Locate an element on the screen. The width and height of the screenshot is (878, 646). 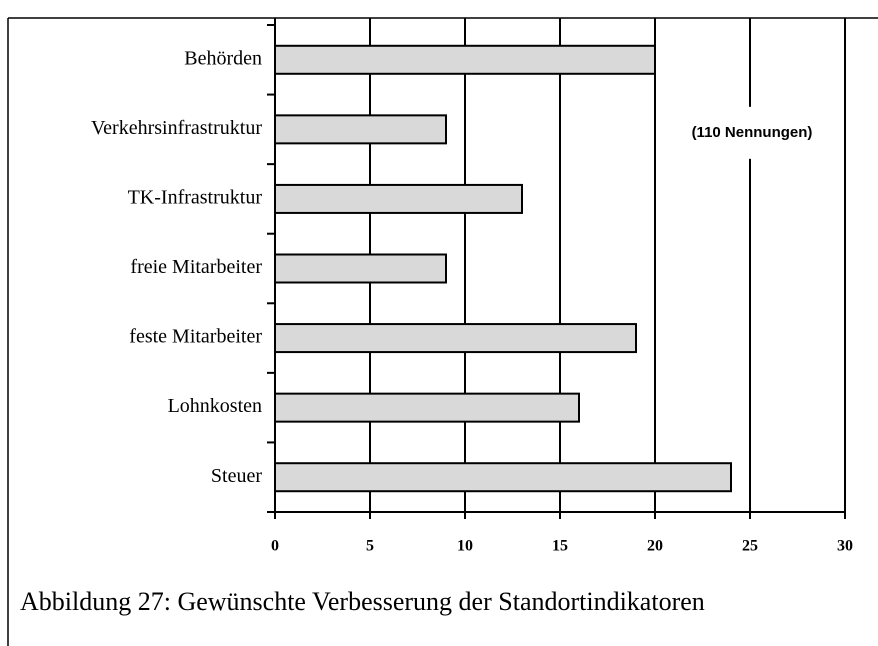
annotation: (110 Nennungen) is located at coordinates (752, 132).